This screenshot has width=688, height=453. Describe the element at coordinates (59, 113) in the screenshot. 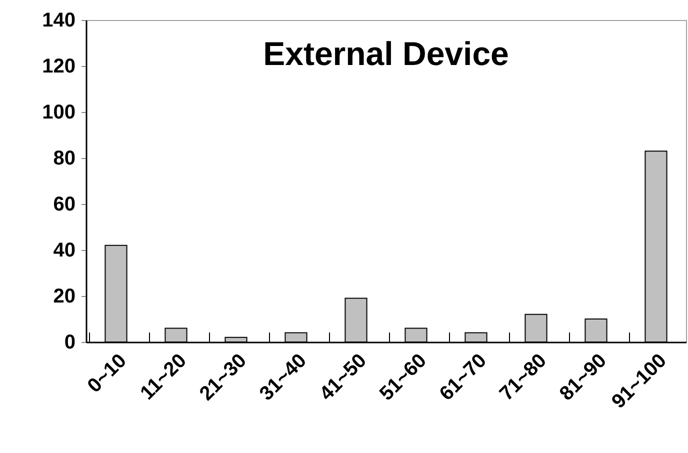

I see `y-tick-label: 100` at that location.